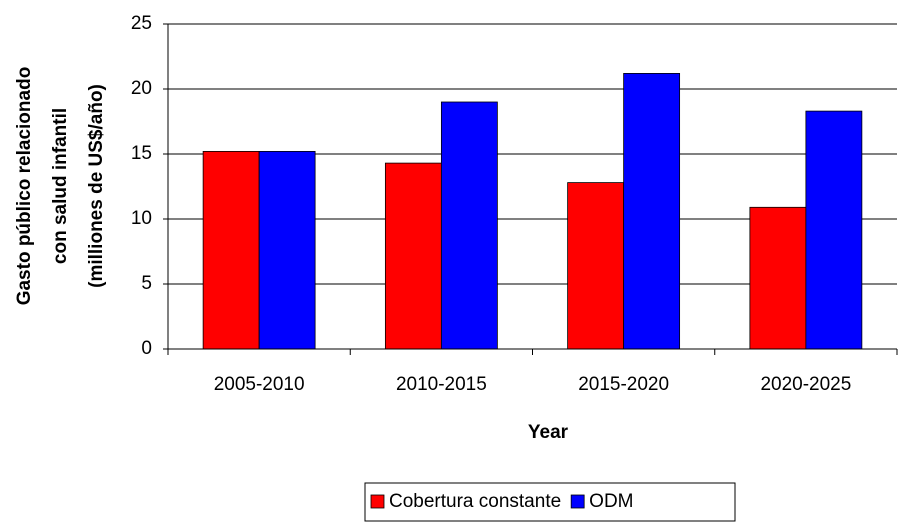 Image resolution: width=911 pixels, height=523 pixels. Describe the element at coordinates (141, 88) in the screenshot. I see `y-tick-label: 20` at that location.